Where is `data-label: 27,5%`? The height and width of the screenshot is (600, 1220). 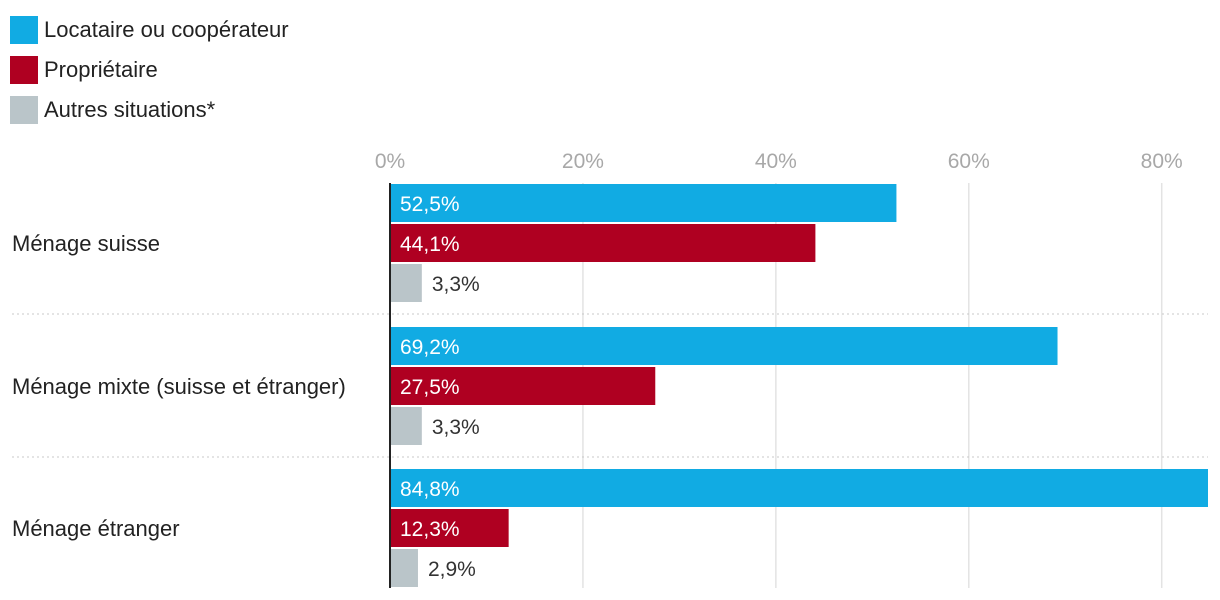 data-label: 27,5% is located at coordinates (430, 387).